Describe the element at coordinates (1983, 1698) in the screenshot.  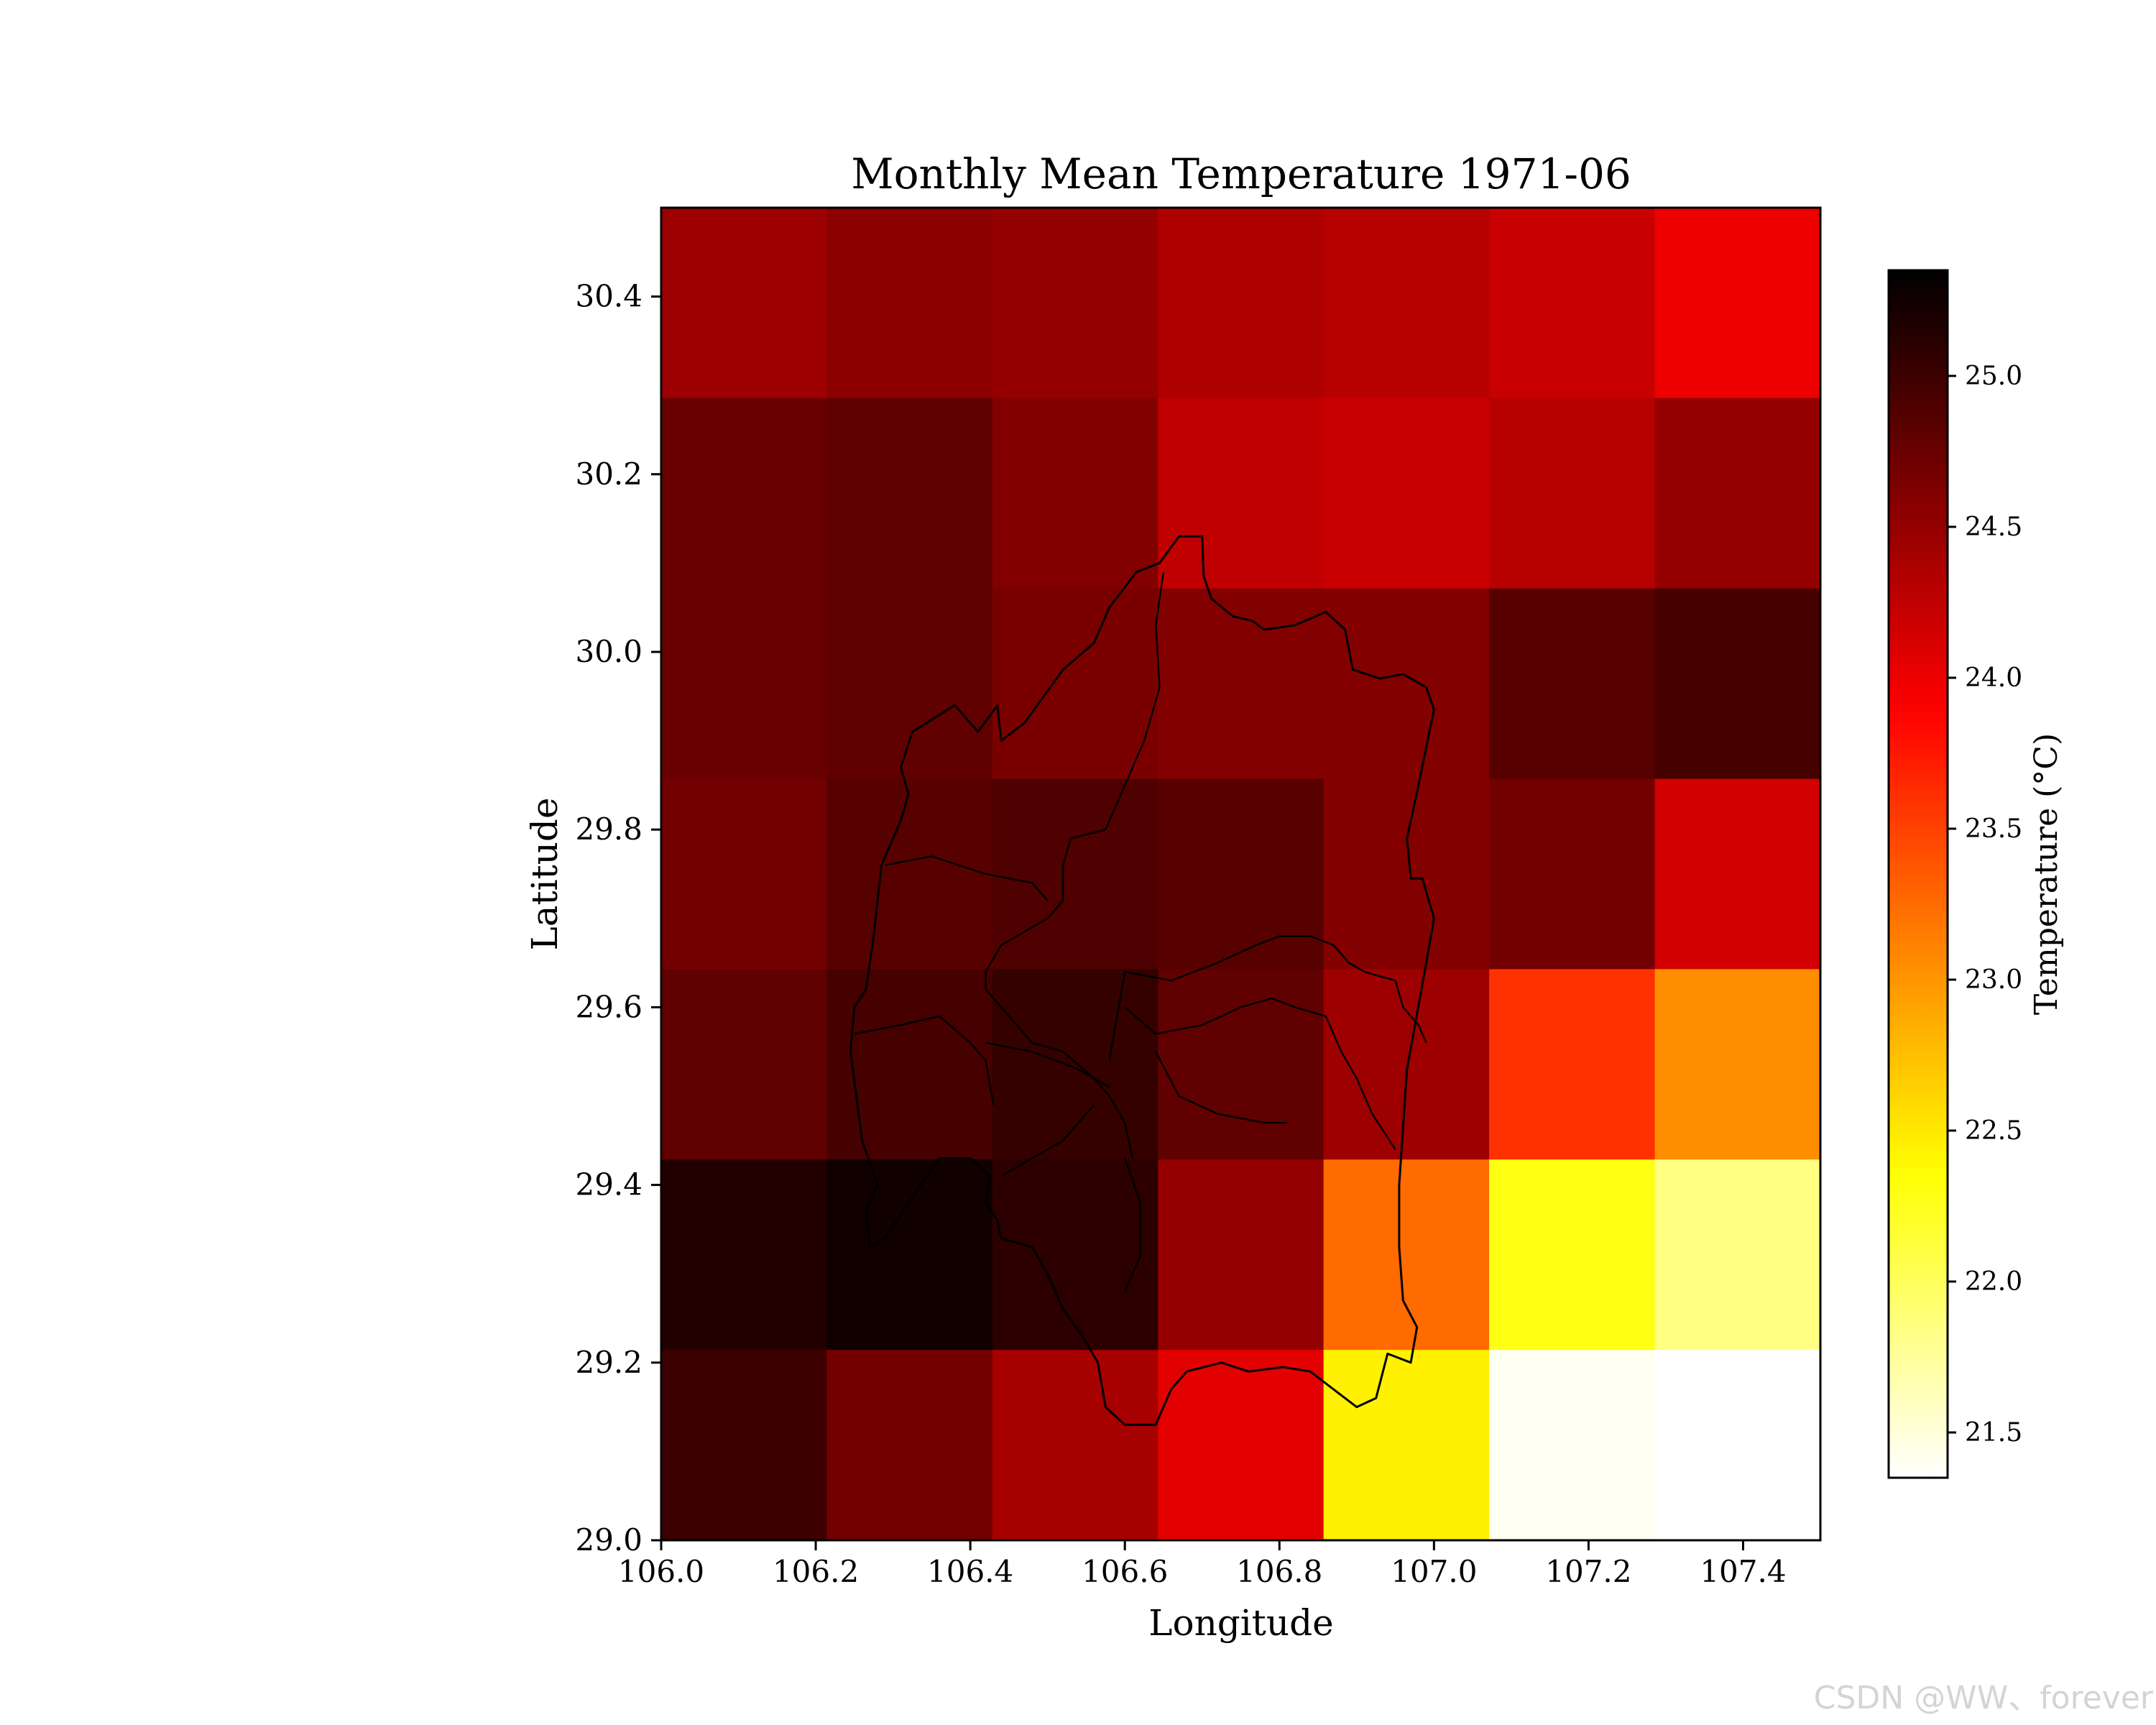
I see `watermark: CSDN @WW、forever` at that location.